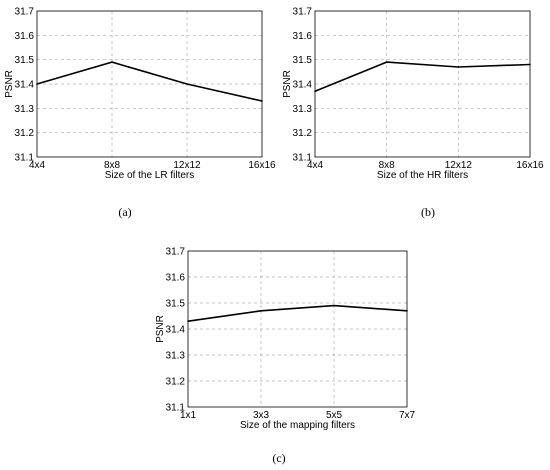 The width and height of the screenshot is (550, 470). Describe the element at coordinates (124, 212) in the screenshot. I see `panel-caption: (a)` at that location.